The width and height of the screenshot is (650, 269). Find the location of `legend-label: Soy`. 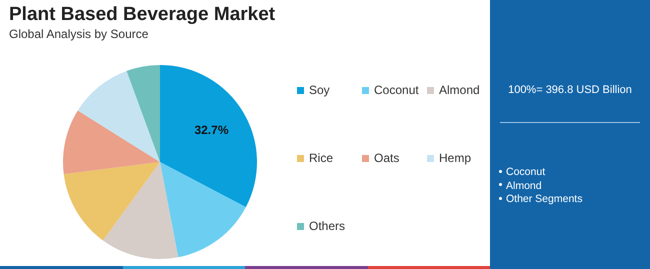

legend-label: Soy is located at coordinates (319, 90).